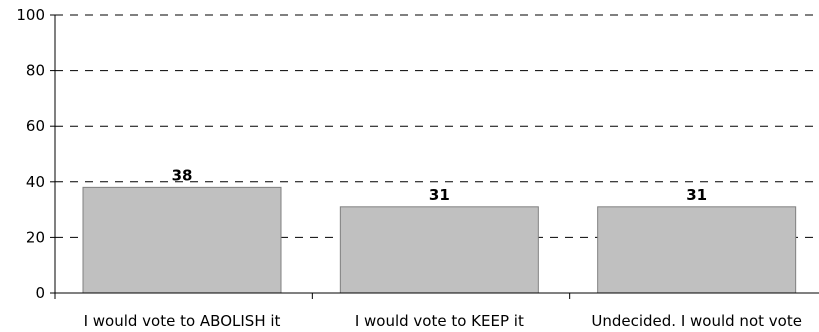 The image size is (819, 332). What do you see at coordinates (439, 321) in the screenshot?
I see `x-category-label: I would vote to KEEP it` at bounding box center [439, 321].